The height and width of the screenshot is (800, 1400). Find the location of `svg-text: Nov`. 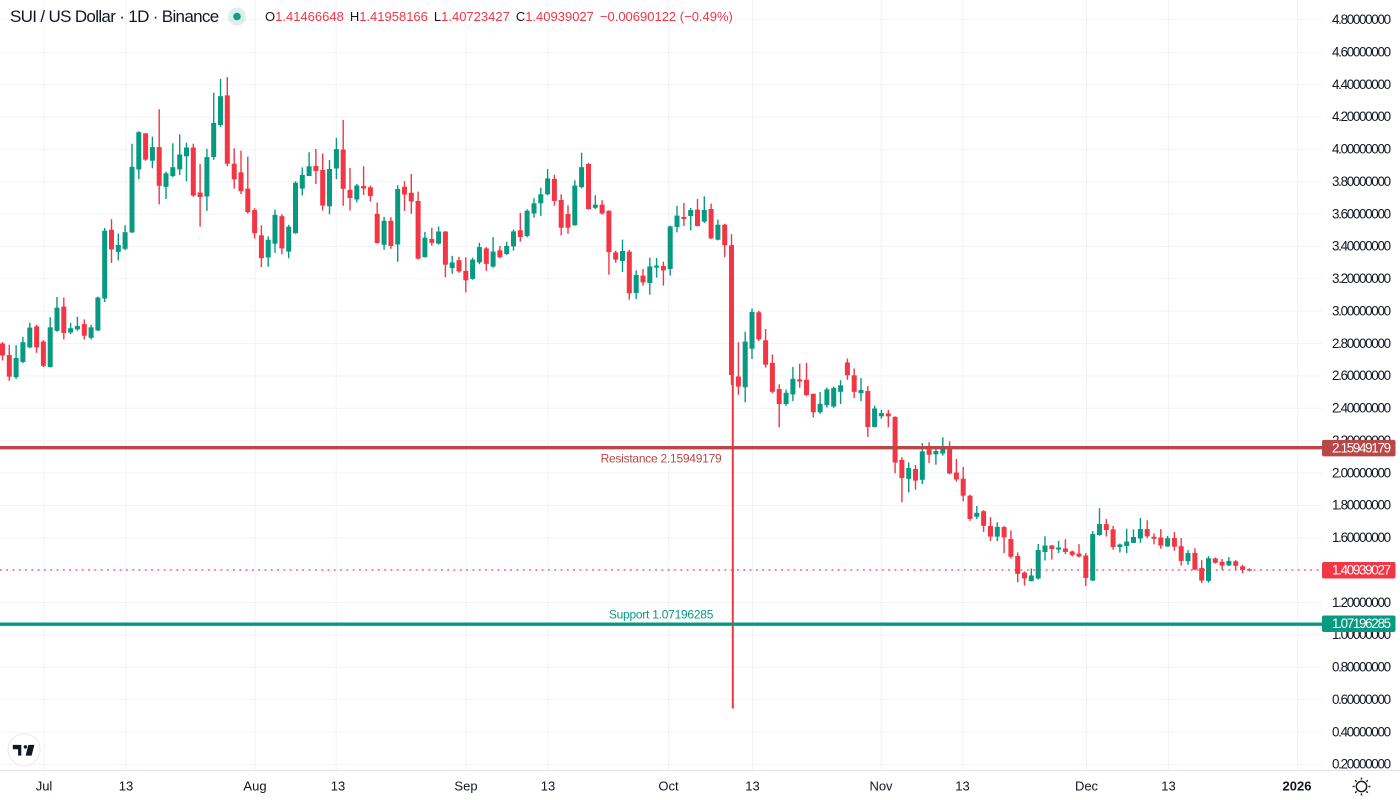

svg-text: Nov is located at coordinates (881, 786).